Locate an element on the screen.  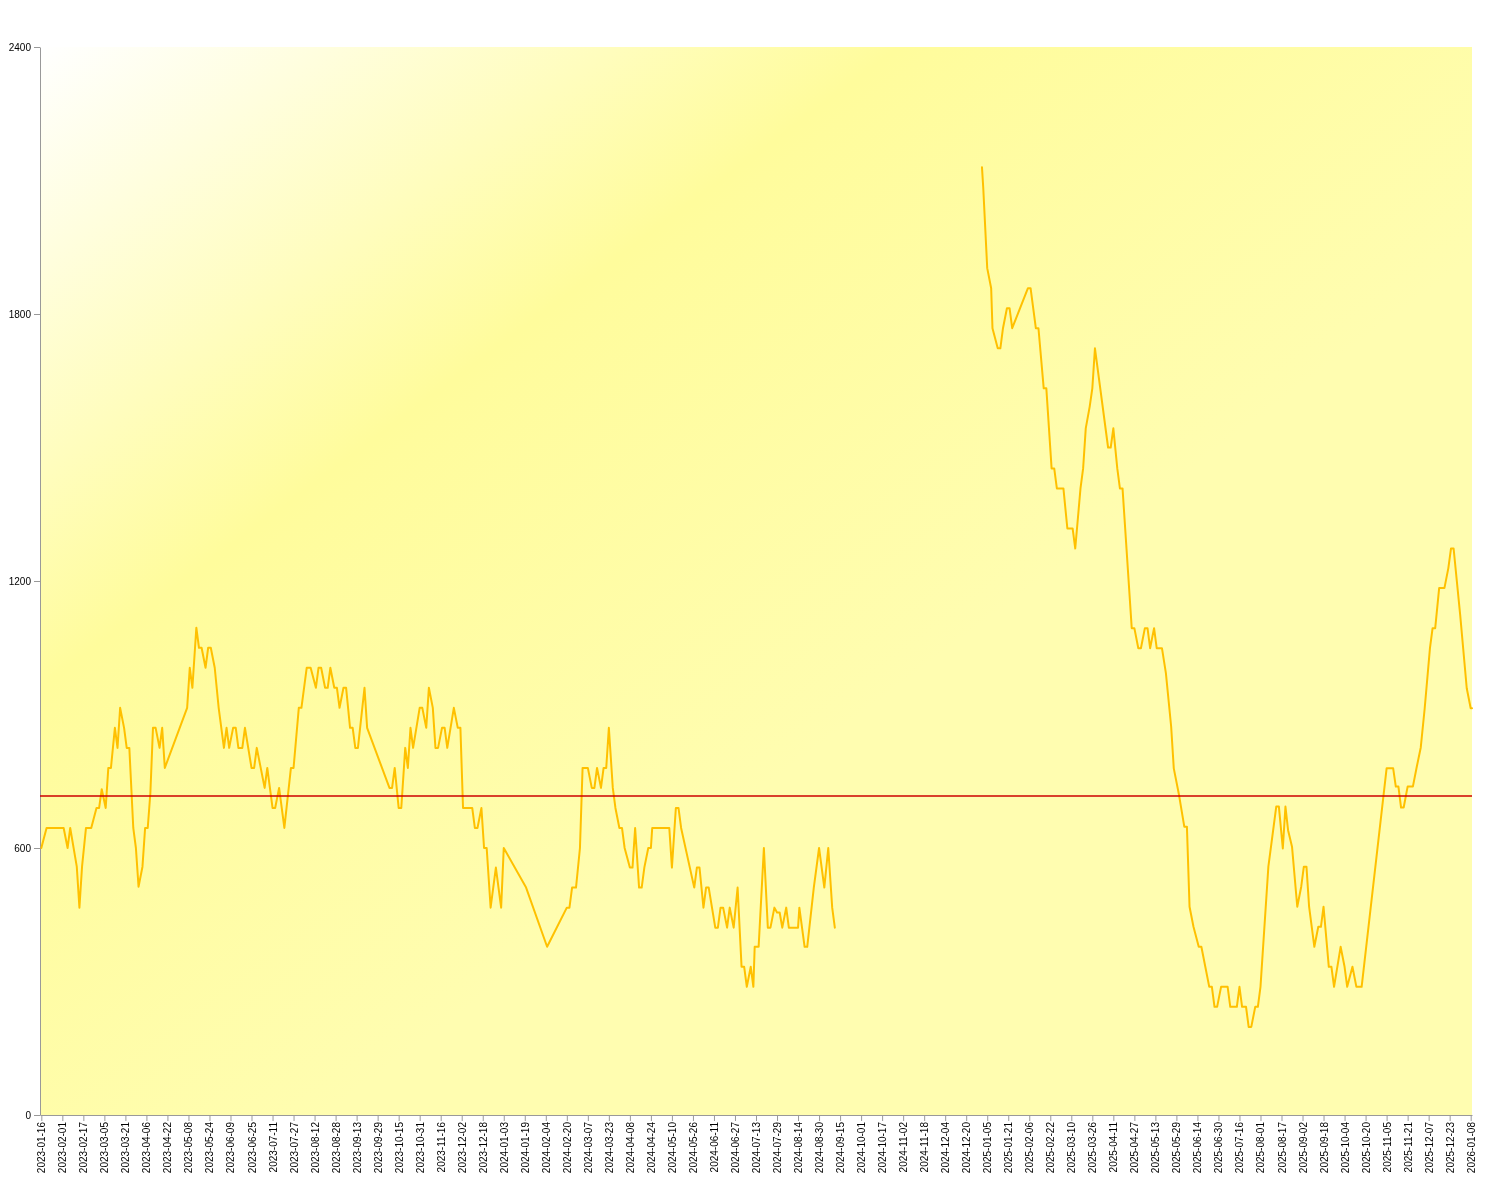
y-tick-label: 2400 is located at coordinates (20, 47).